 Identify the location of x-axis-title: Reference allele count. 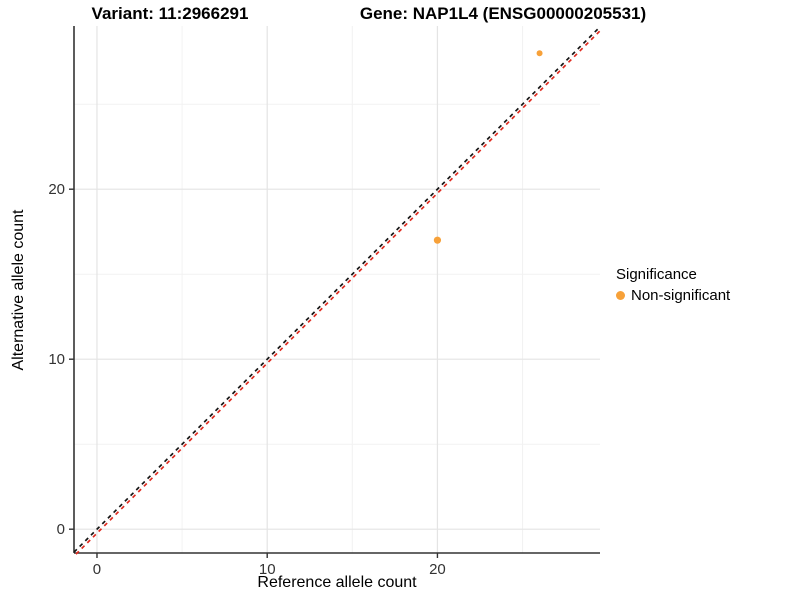
(337, 582).